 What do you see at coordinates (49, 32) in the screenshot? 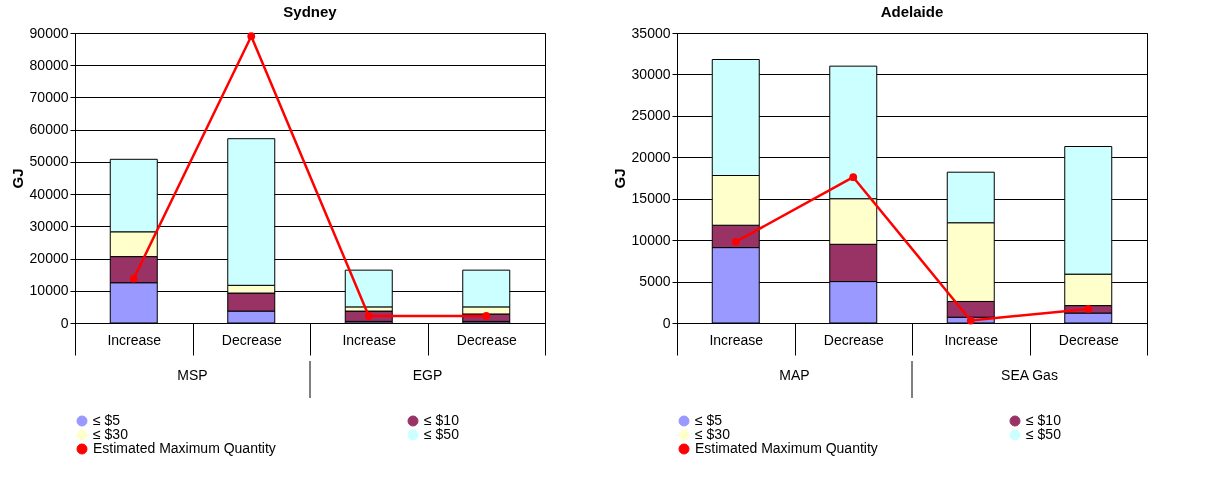
I see `y-tick-label: 90000` at bounding box center [49, 32].